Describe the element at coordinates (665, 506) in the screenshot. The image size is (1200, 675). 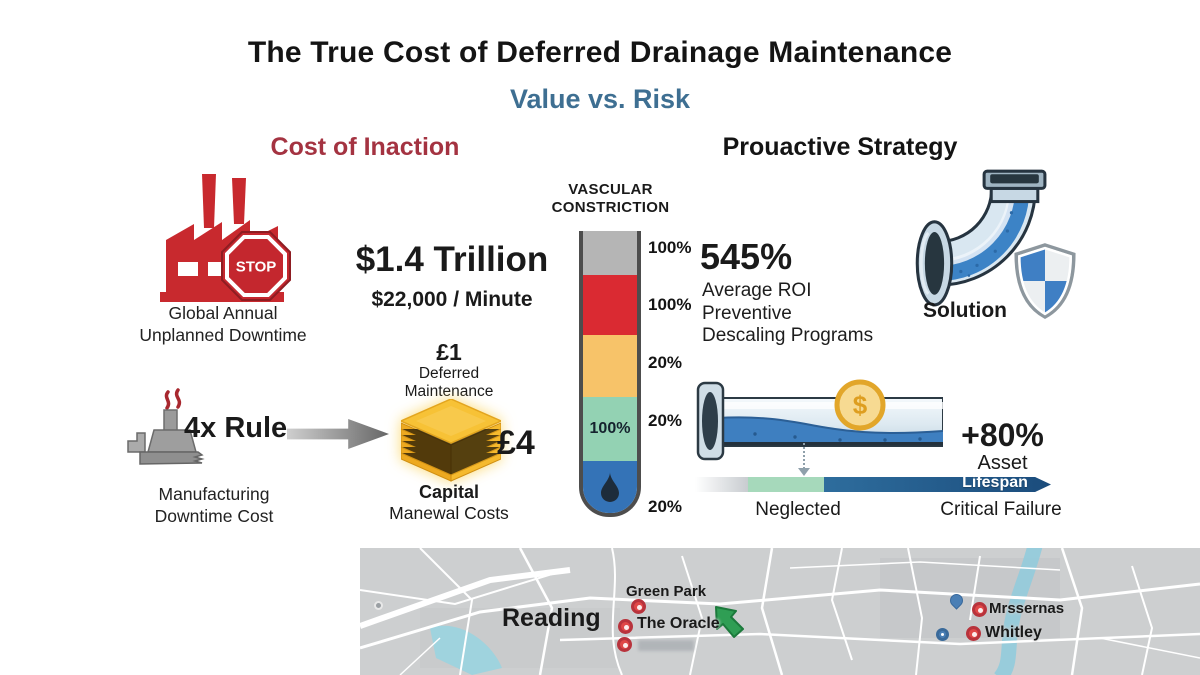
I see `gauge-label-5: 20%` at that location.